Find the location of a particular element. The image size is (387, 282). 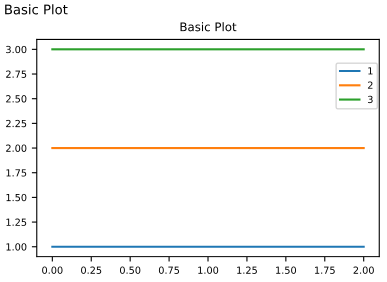

x-tick-label: 0.75 is located at coordinates (169, 270).